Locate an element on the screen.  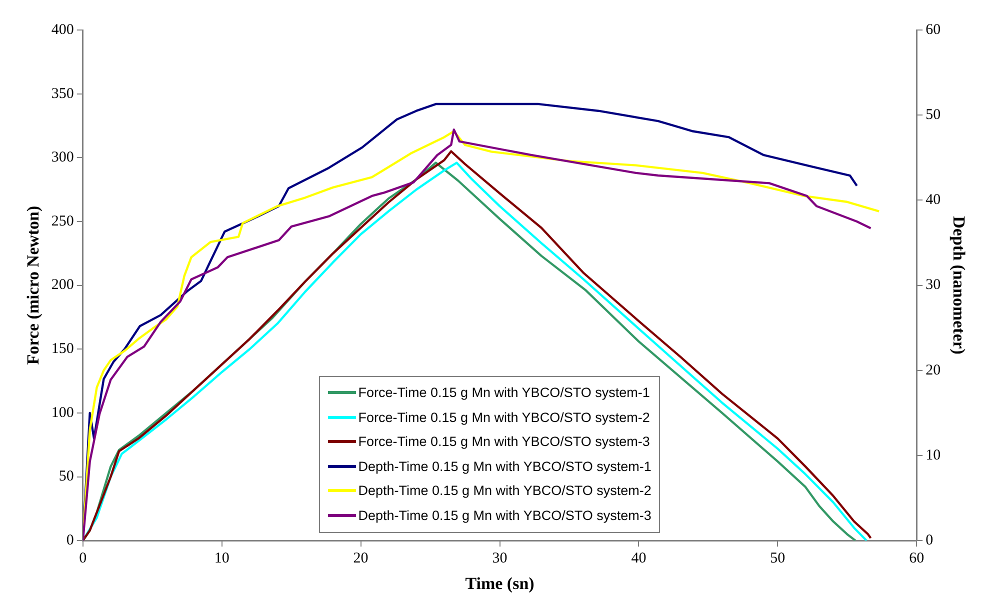
y-tick-label: 150 is located at coordinates (62, 349).